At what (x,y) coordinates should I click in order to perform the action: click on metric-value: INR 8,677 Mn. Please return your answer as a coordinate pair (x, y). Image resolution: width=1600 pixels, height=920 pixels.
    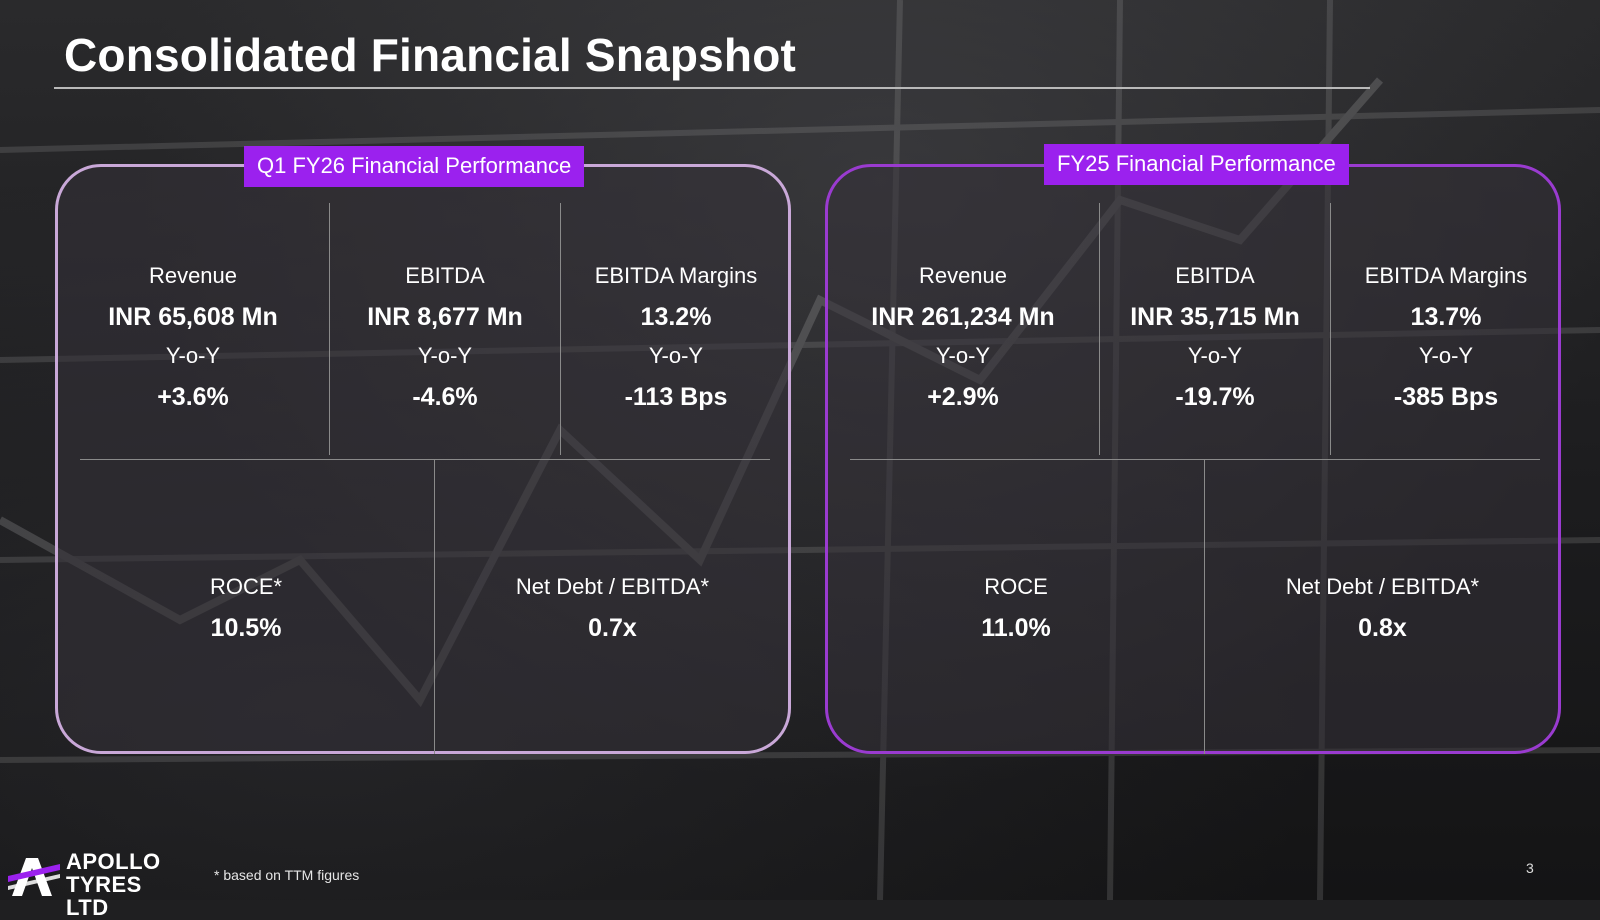
    Looking at the image, I should click on (445, 317).